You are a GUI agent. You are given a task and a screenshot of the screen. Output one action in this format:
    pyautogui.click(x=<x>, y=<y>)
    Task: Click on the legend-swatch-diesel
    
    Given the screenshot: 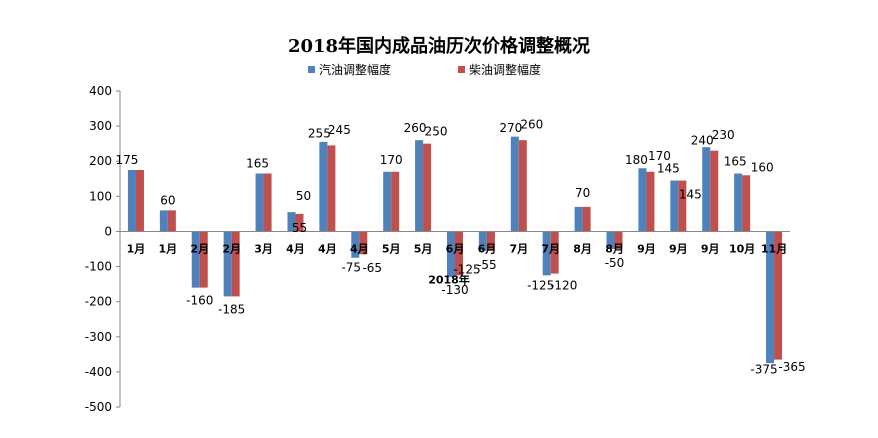 What is the action you would take?
    pyautogui.click(x=461, y=69)
    